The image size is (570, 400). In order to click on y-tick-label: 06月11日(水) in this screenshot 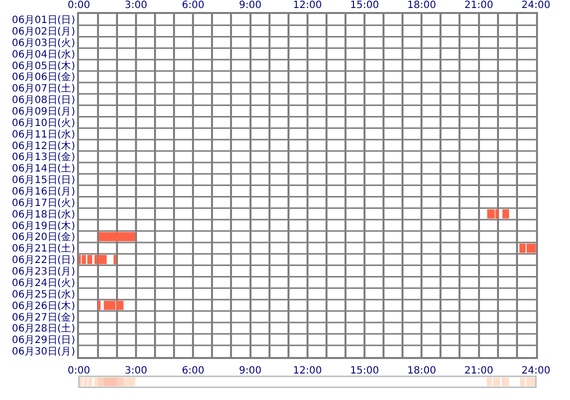, I will do `click(44, 134)`.